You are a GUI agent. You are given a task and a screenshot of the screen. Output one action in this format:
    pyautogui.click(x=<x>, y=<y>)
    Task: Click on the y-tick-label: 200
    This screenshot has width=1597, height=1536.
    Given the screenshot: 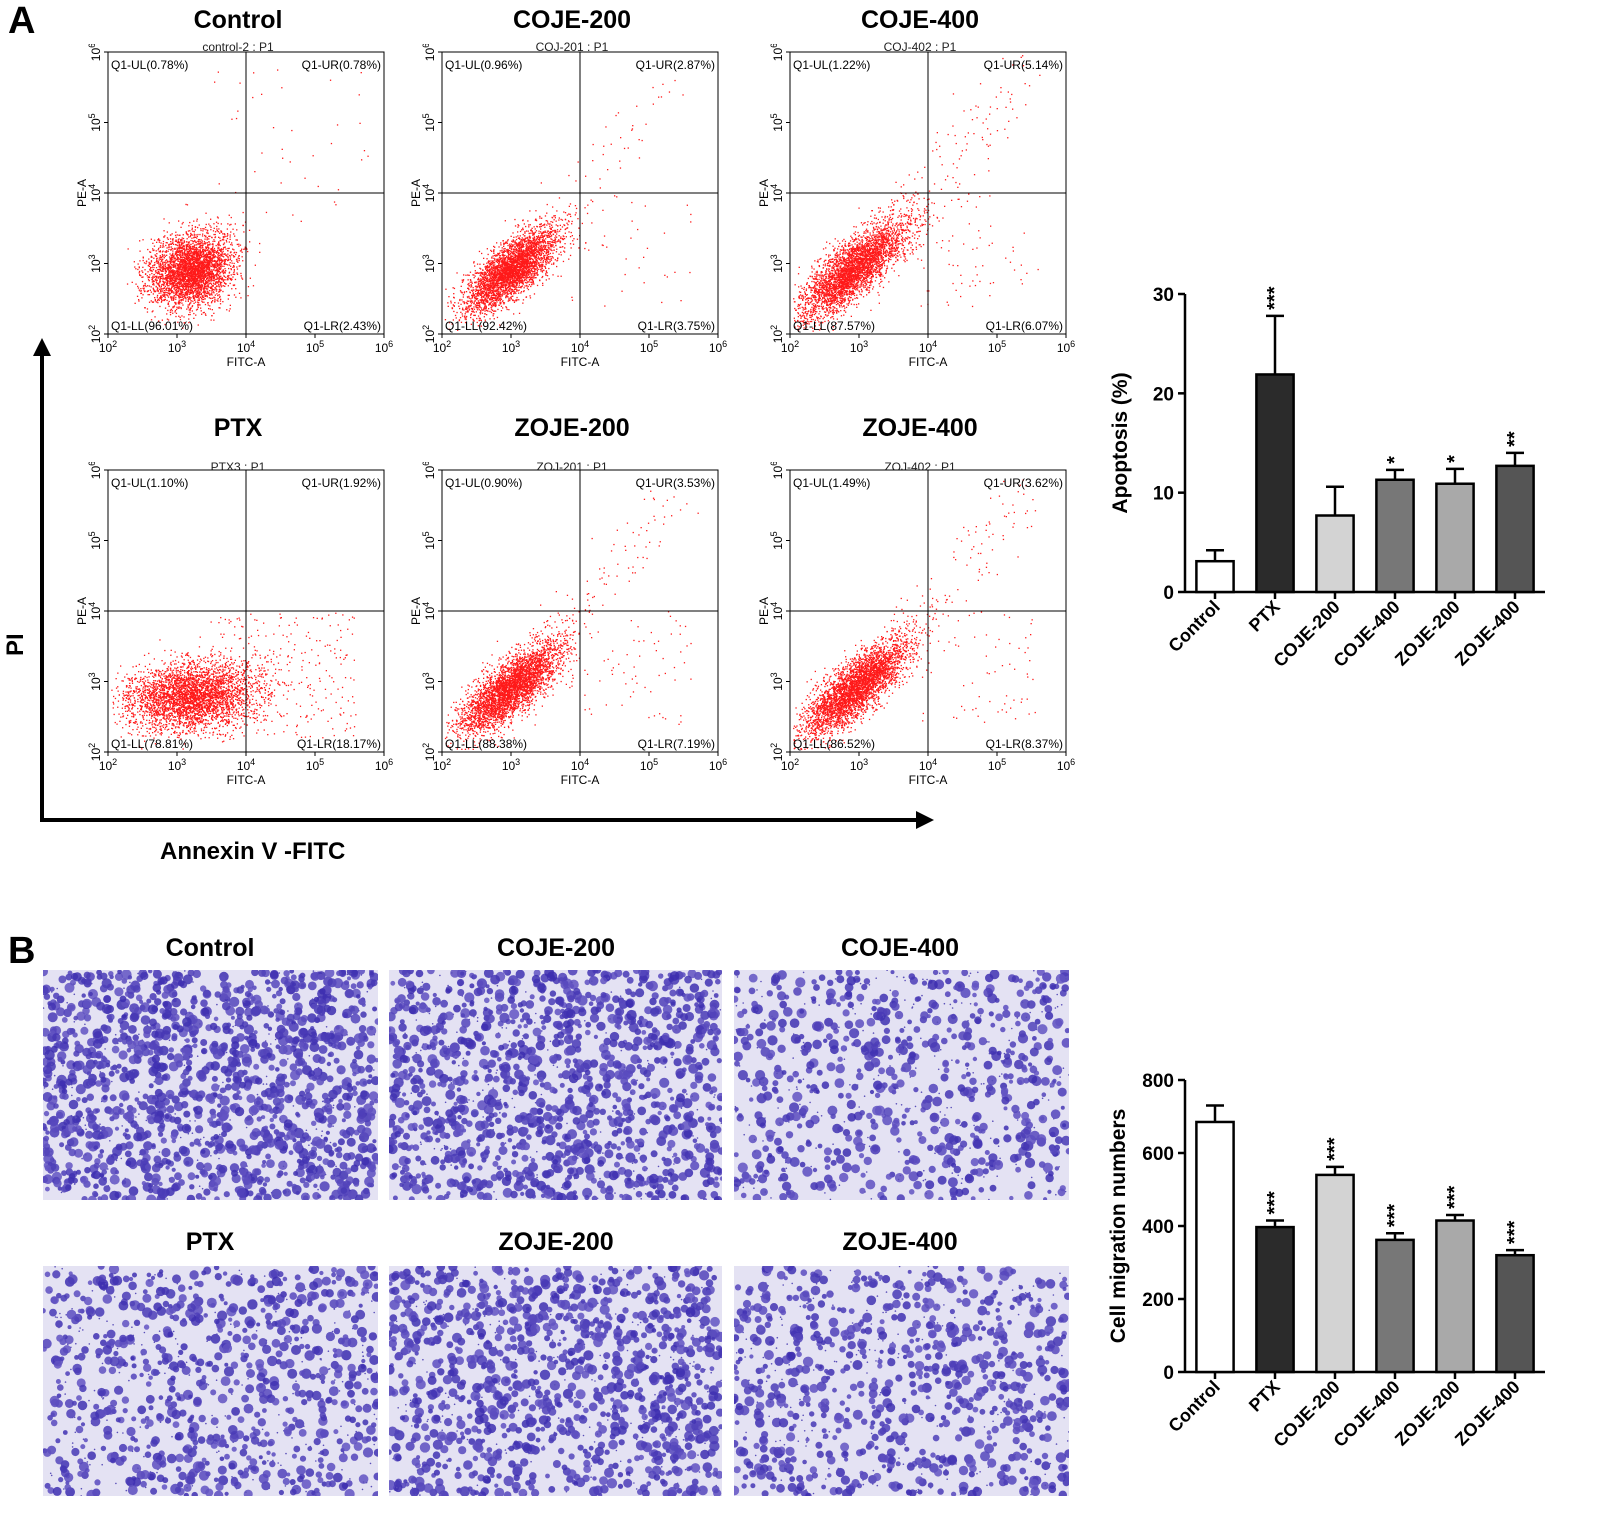 What is the action you would take?
    pyautogui.click(x=1158, y=1300)
    